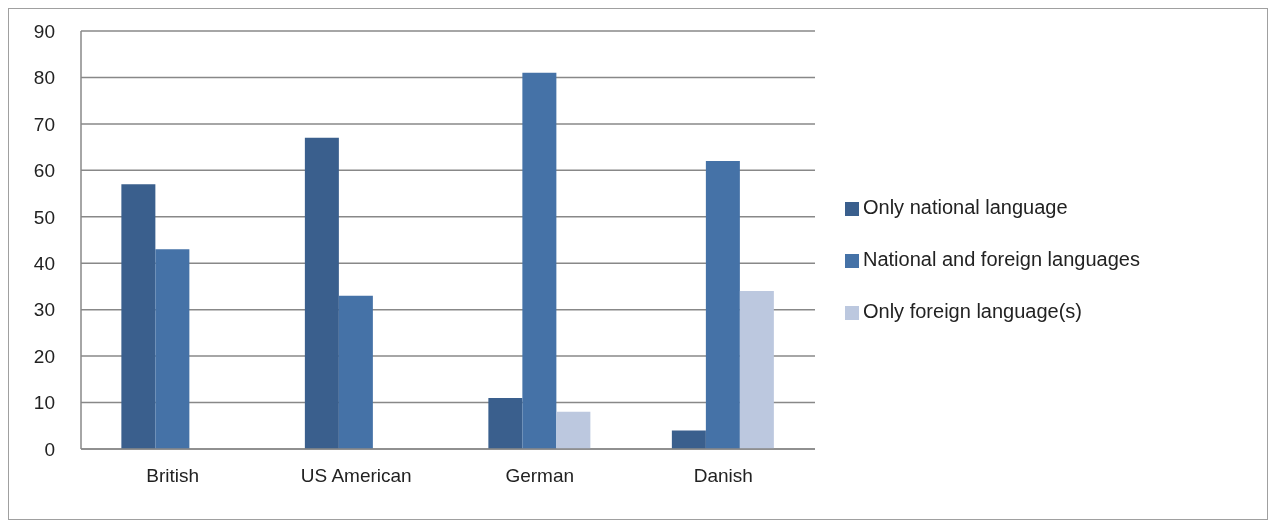 This screenshot has height=532, width=1278. Describe the element at coordinates (44, 78) in the screenshot. I see `y-tick-label: 80` at that location.